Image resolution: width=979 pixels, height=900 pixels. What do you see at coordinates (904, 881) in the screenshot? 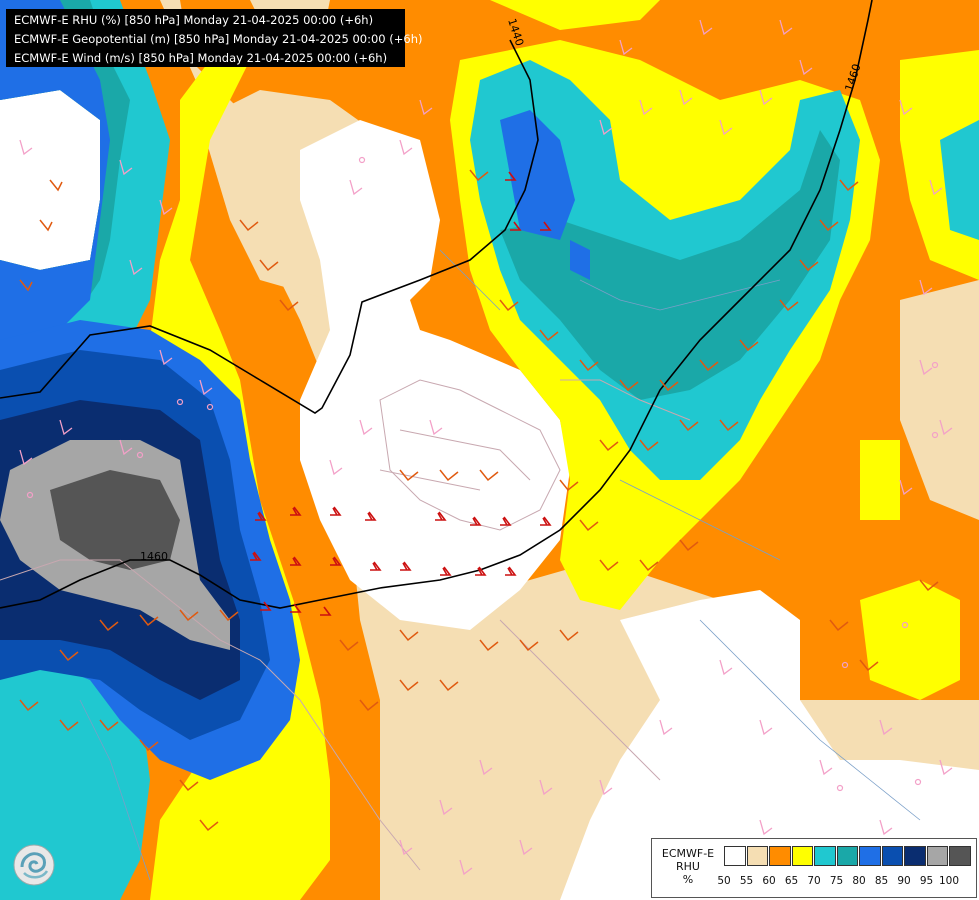
I see `legend-tick-label: 90` at bounding box center [904, 881].